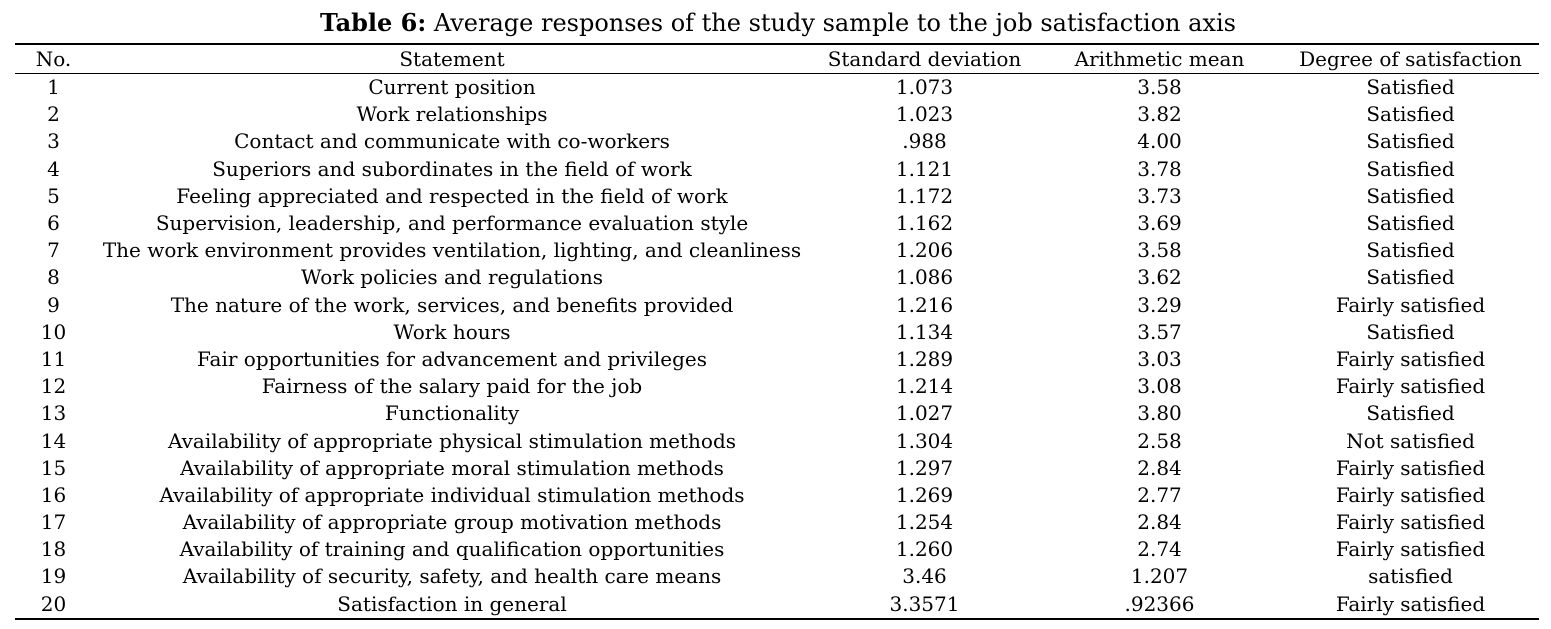 This screenshot has width=1551, height=629. What do you see at coordinates (1159, 576) in the screenshot?
I see `cell-arithmetic-mean: 1.207` at bounding box center [1159, 576].